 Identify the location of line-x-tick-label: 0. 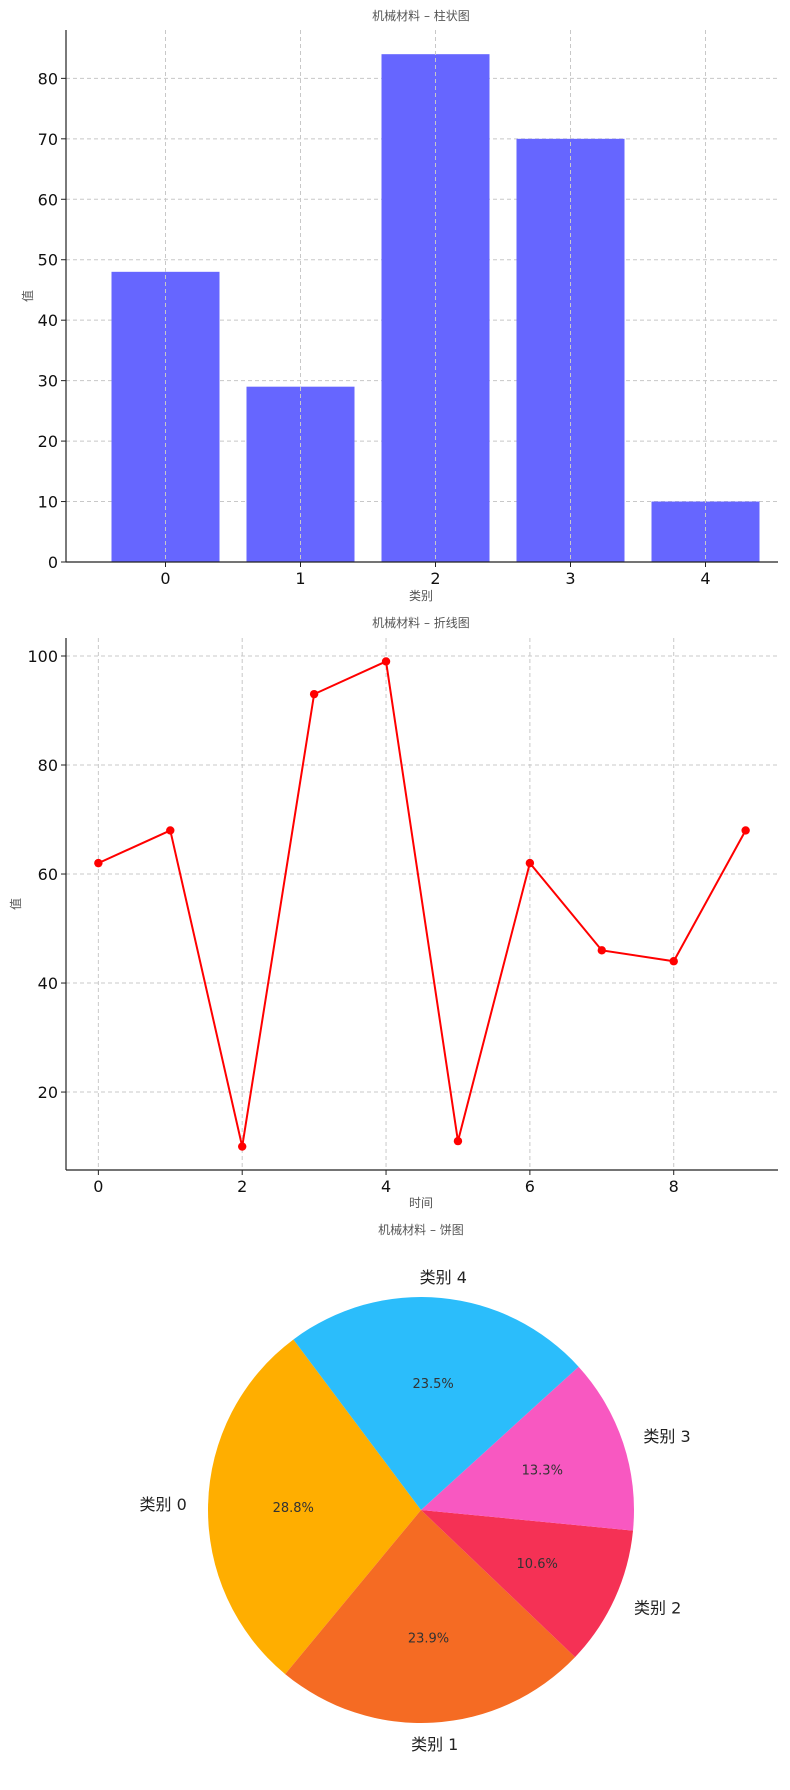
(98, 1186).